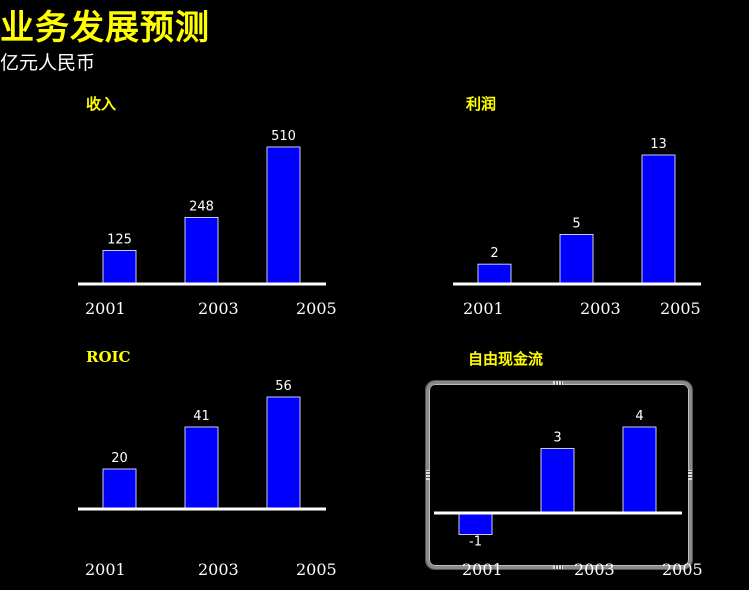 The width and height of the screenshot is (749, 590). I want to click on bar-profit-2001, so click(494, 274).